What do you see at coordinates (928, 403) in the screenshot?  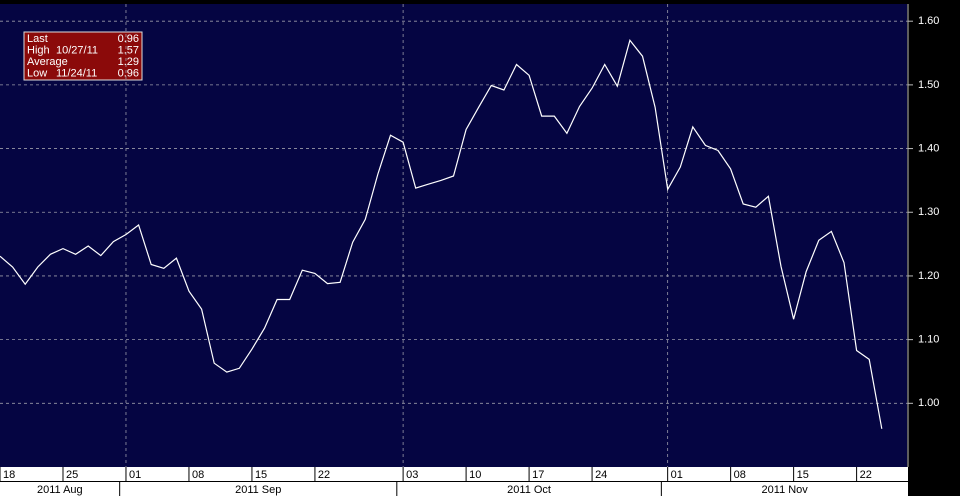 I see `y-tick-label: 1.00` at bounding box center [928, 403].